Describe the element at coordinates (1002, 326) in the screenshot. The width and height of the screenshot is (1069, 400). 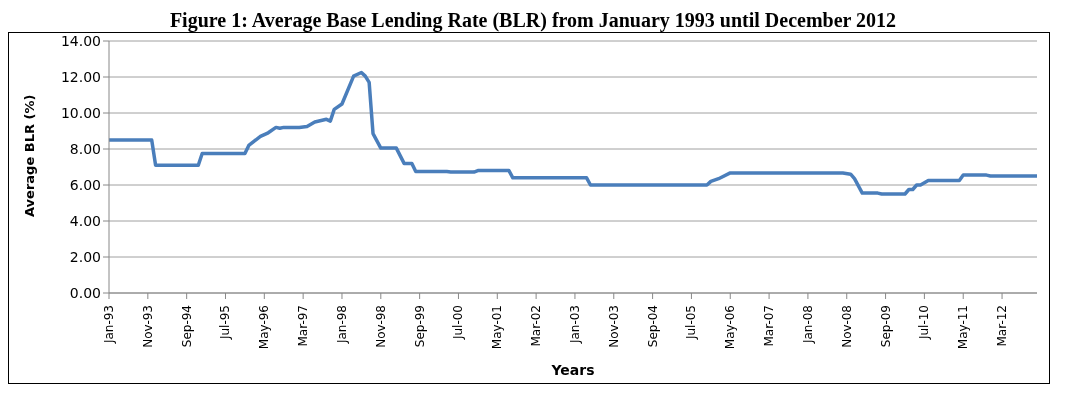
I see `x-tick-label: Mar-12` at that location.